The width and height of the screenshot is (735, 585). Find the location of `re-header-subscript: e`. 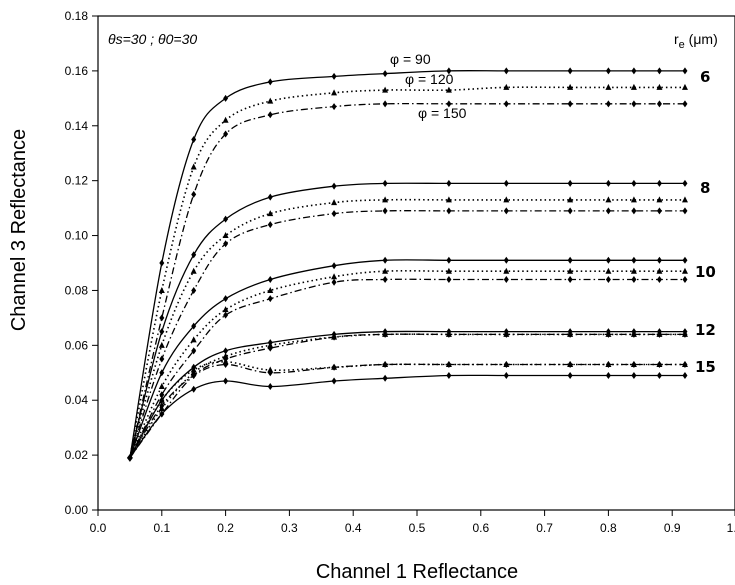

re-header-subscript: e is located at coordinates (682, 45).